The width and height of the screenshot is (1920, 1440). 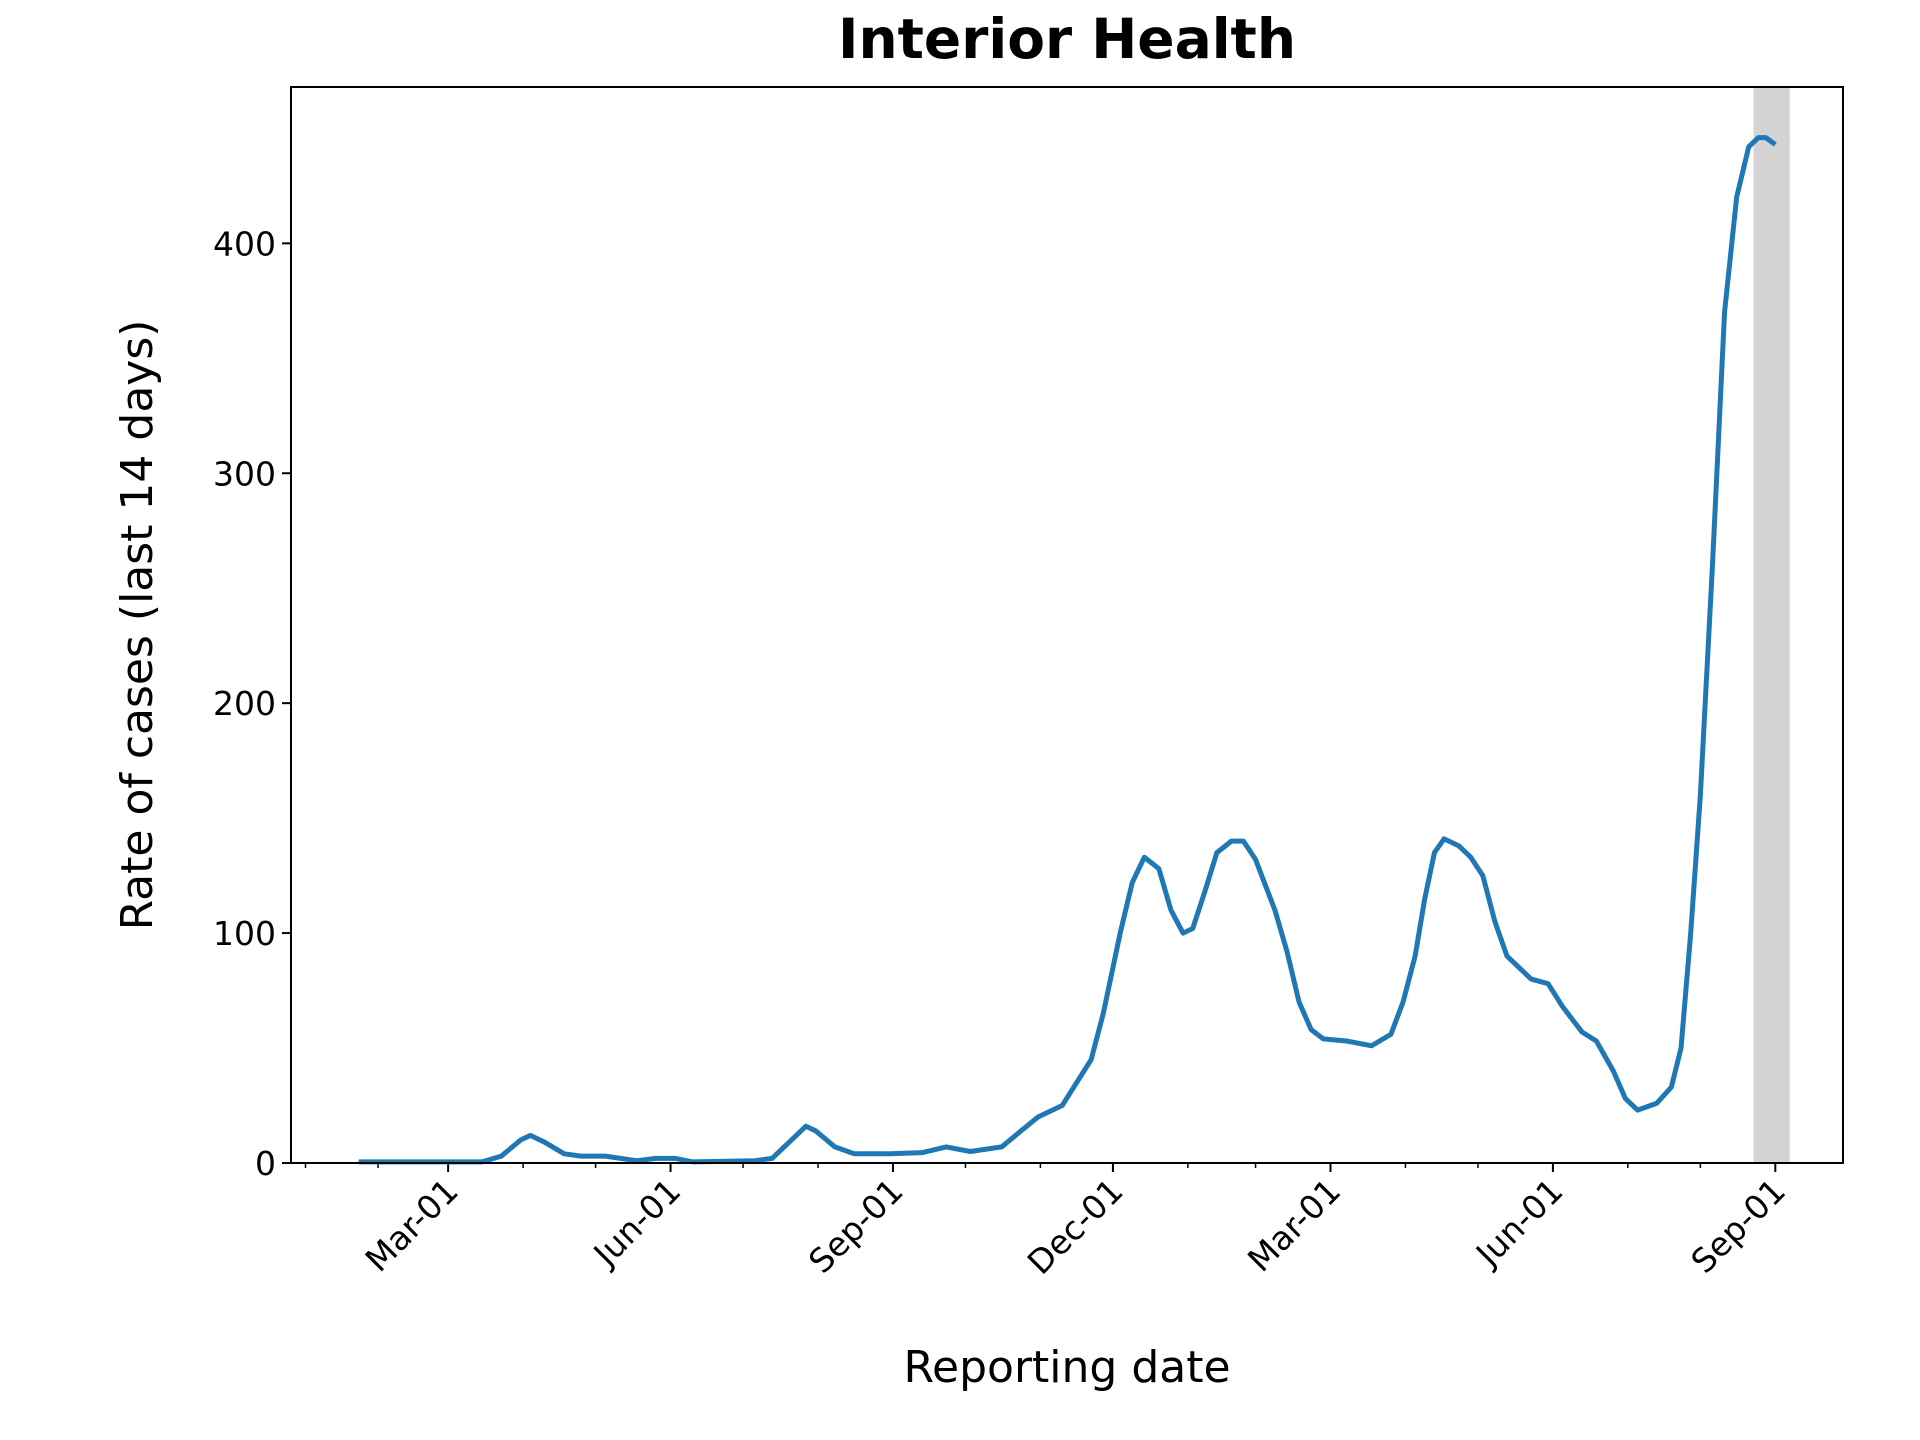 What do you see at coordinates (244, 703) in the screenshot?
I see `y-tick-label: 200` at bounding box center [244, 703].